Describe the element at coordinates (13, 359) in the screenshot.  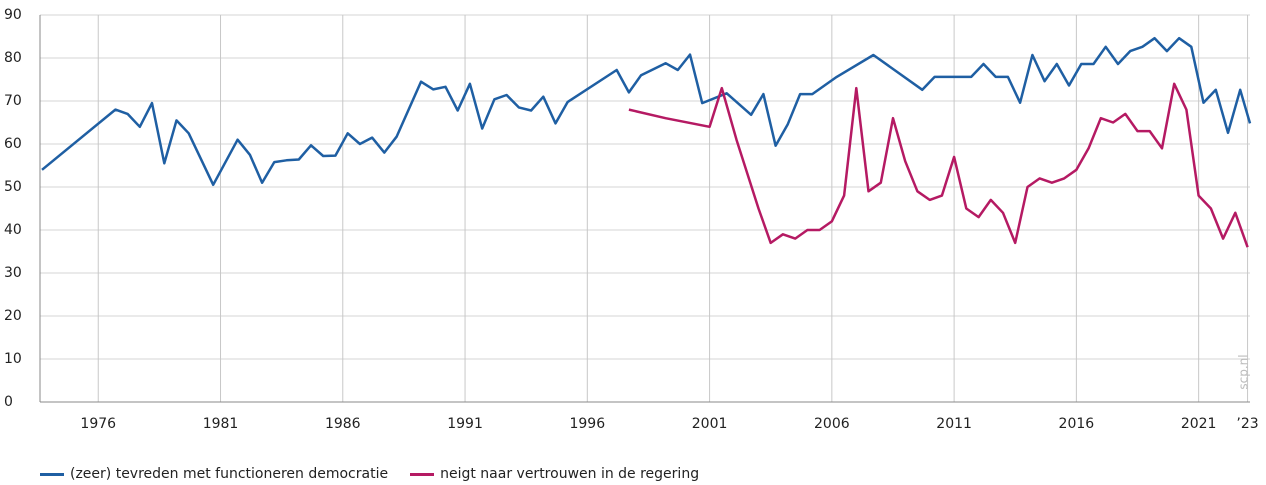
I see `y-tick-label: 10` at that location.